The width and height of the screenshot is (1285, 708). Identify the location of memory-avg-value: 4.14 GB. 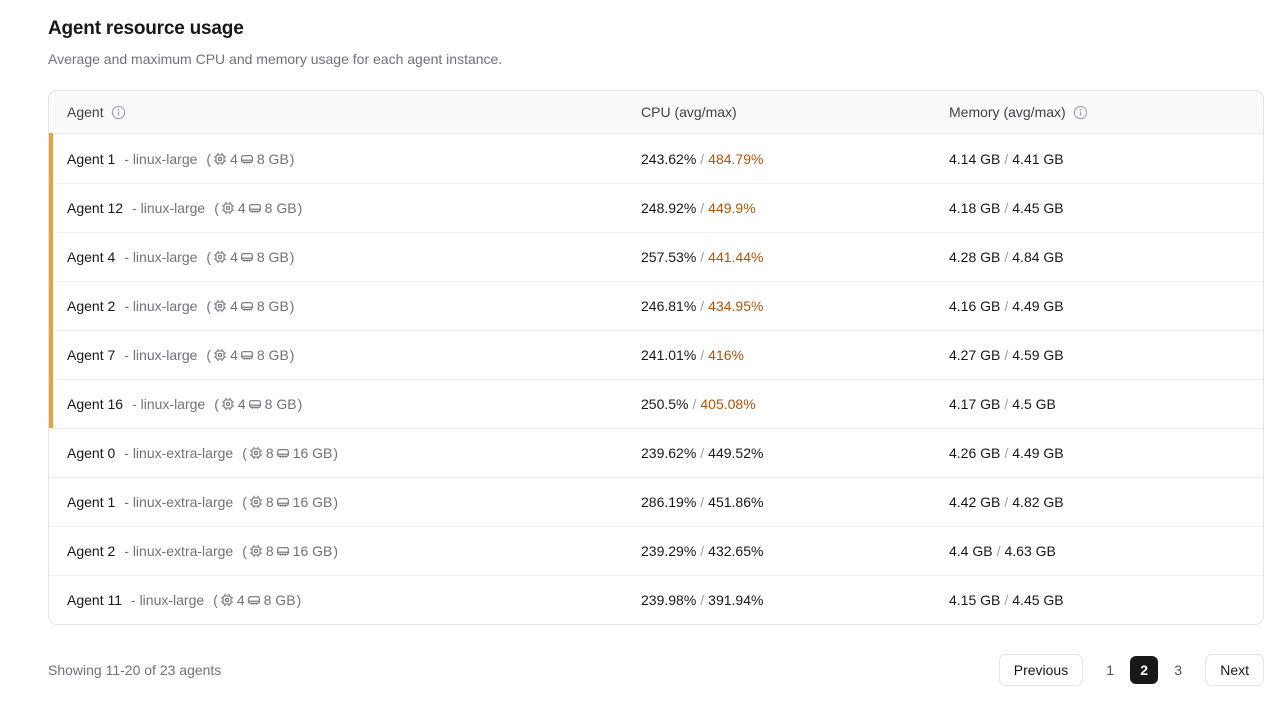
(975, 158).